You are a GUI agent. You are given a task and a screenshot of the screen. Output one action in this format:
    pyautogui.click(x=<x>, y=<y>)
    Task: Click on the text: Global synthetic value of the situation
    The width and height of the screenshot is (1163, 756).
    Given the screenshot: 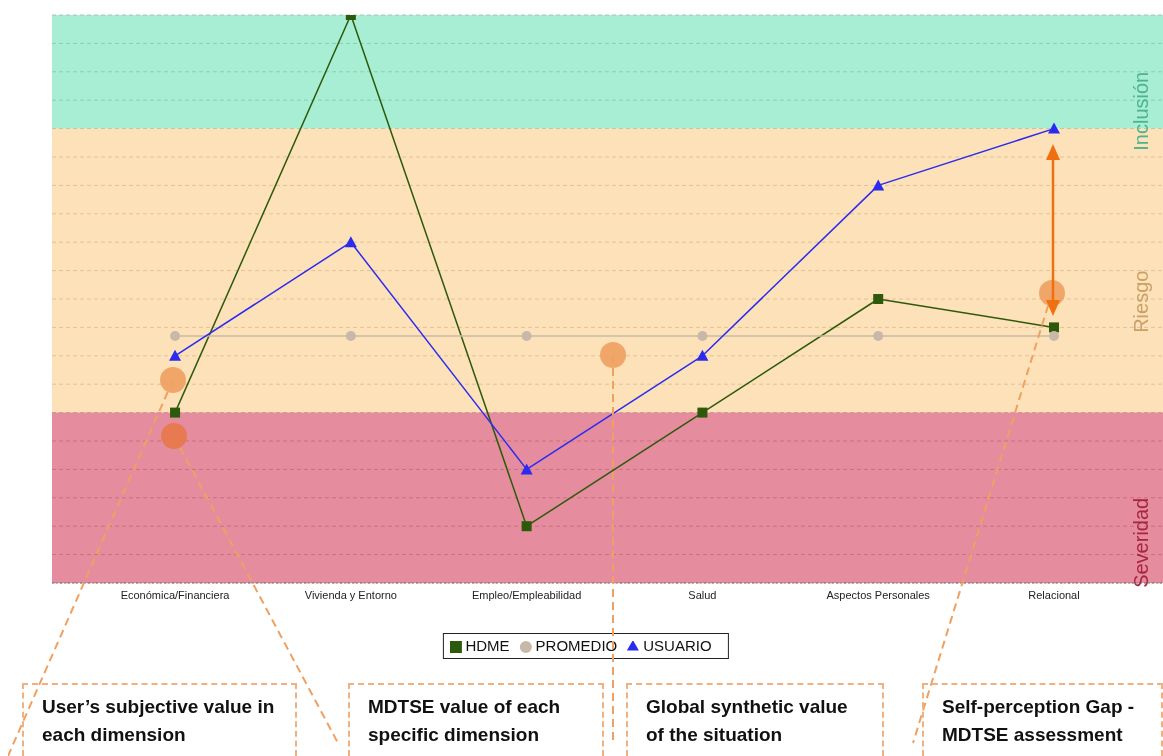 What is the action you would take?
    pyautogui.click(x=755, y=719)
    